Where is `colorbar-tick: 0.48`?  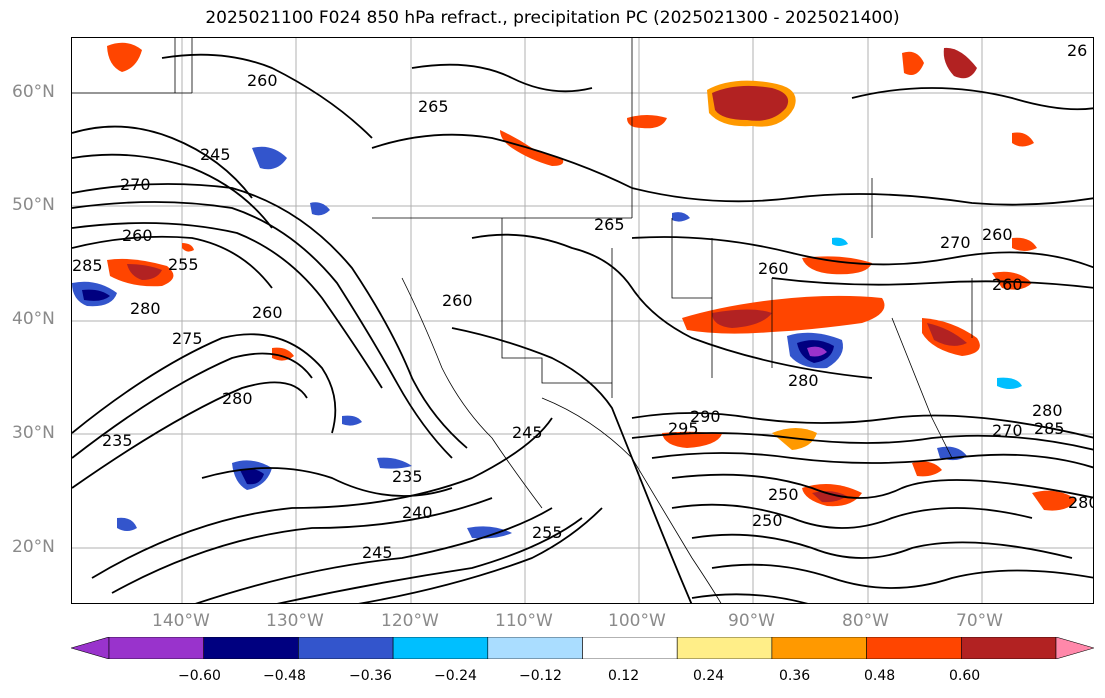
colorbar-tick: 0.48 is located at coordinates (880, 676).